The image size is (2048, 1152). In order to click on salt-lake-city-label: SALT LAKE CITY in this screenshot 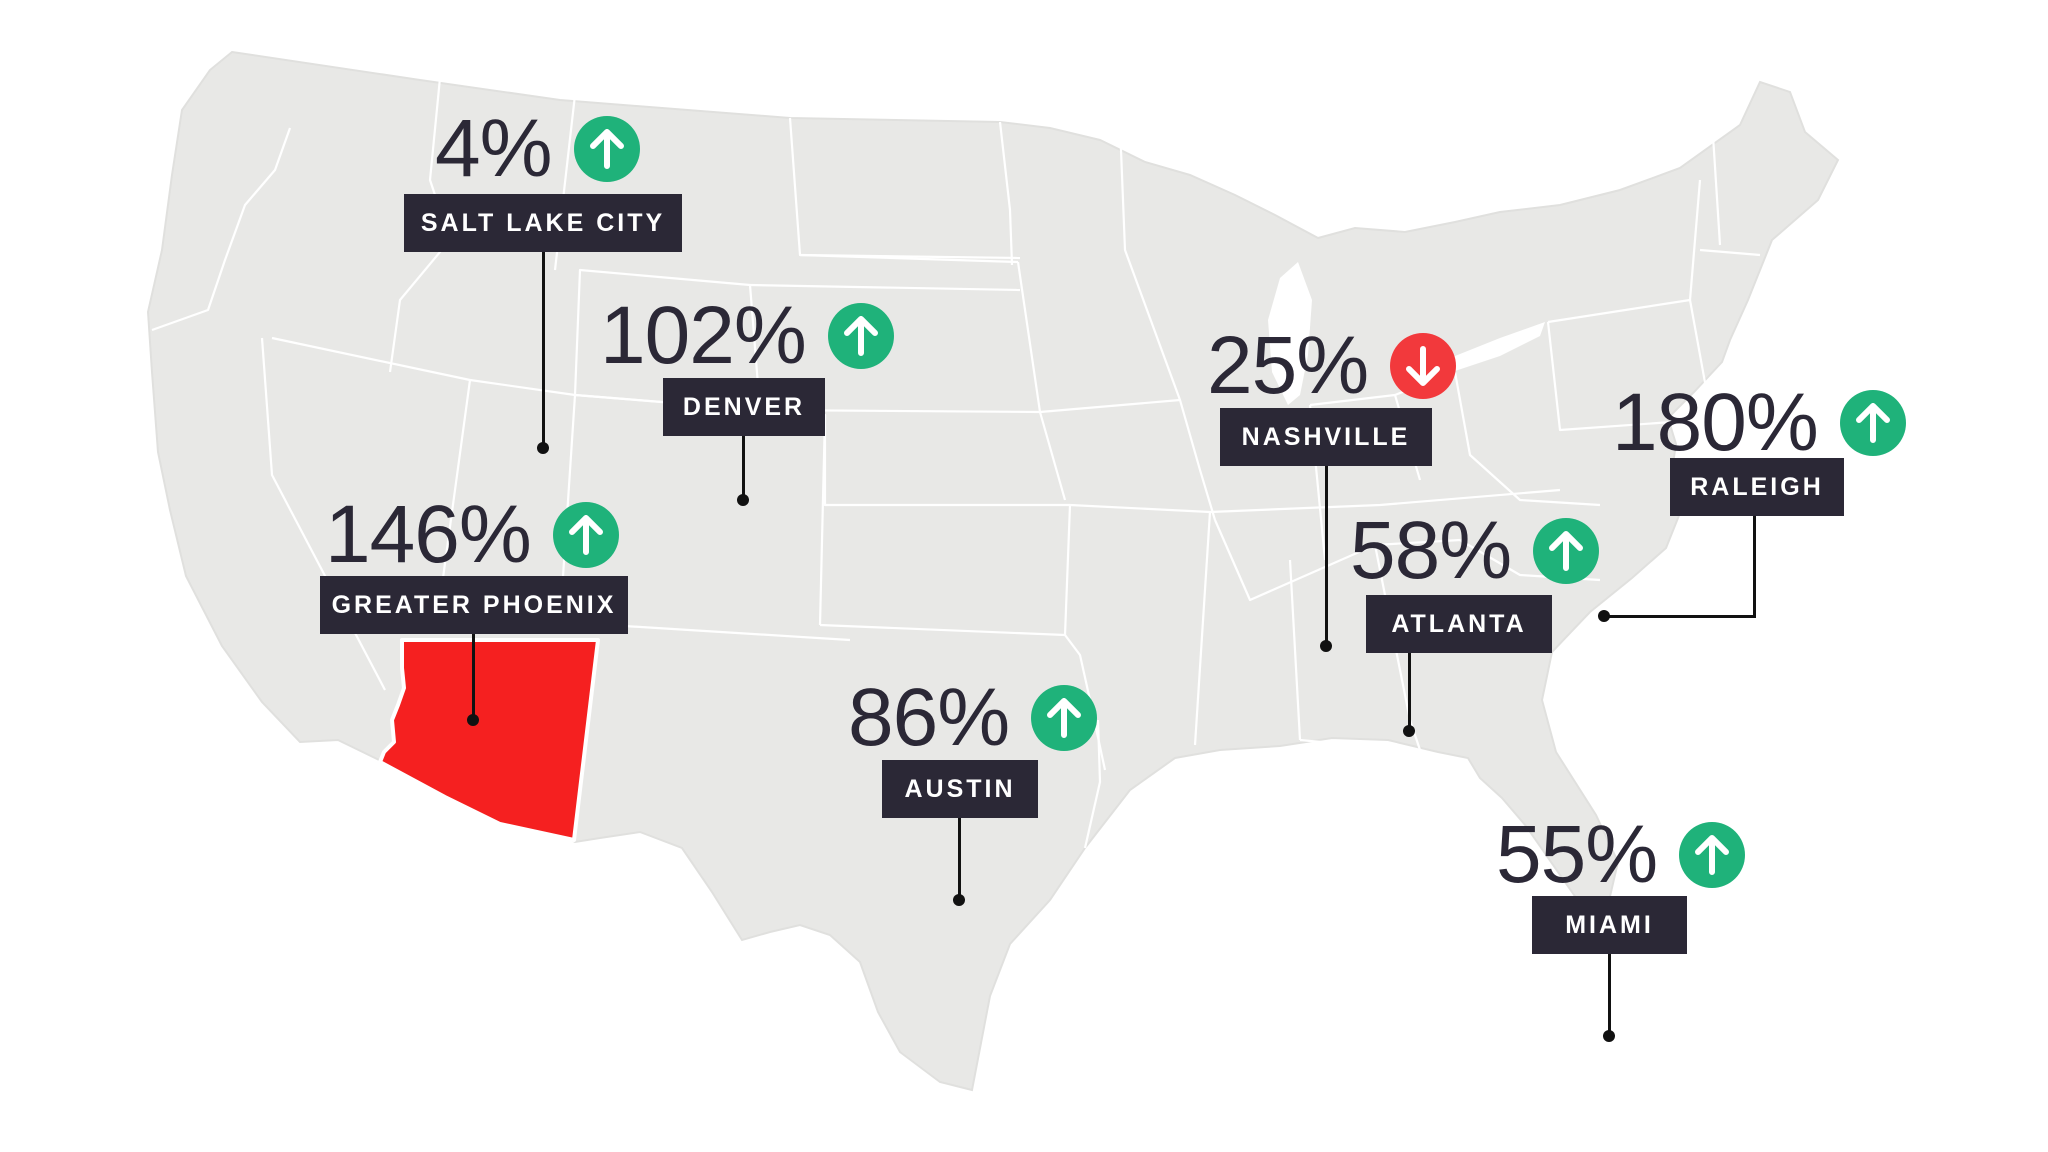, I will do `click(543, 223)`.